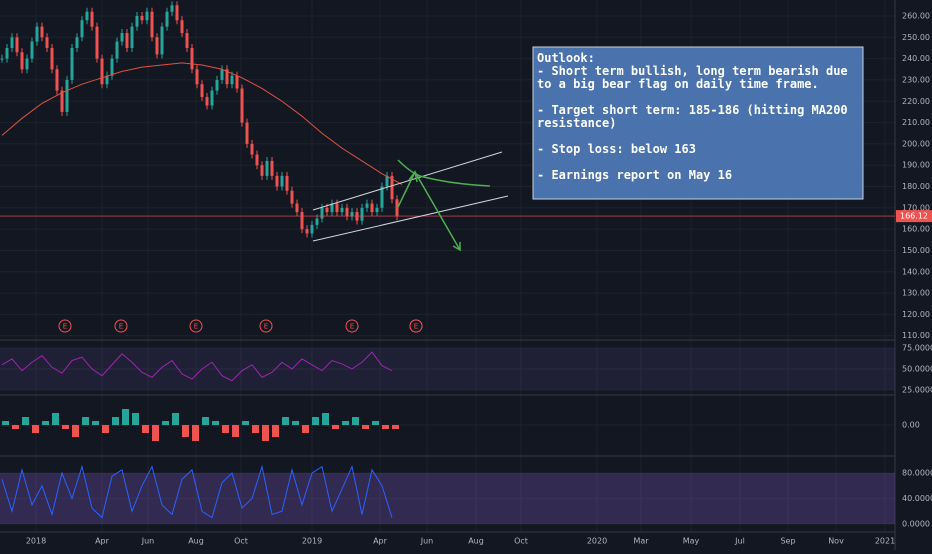 The width and height of the screenshot is (932, 554). What do you see at coordinates (410, 201) in the screenshot?
I see `drawings` at bounding box center [410, 201].